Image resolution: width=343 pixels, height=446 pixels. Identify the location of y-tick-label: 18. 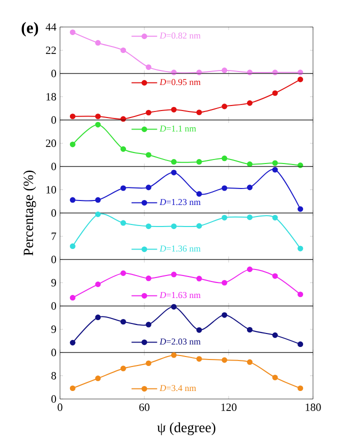
(51, 96).